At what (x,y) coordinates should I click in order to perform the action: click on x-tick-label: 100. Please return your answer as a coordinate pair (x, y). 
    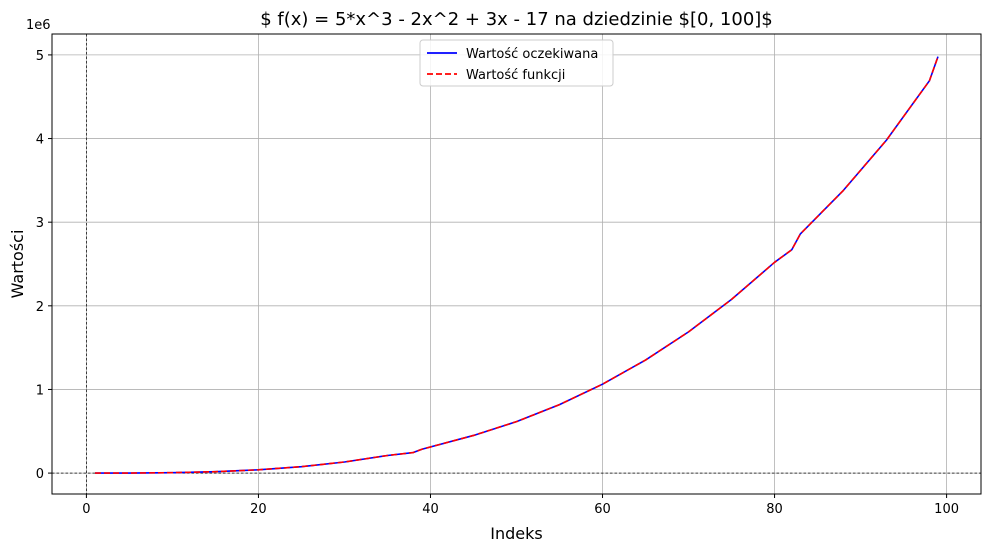
    Looking at the image, I should click on (946, 509).